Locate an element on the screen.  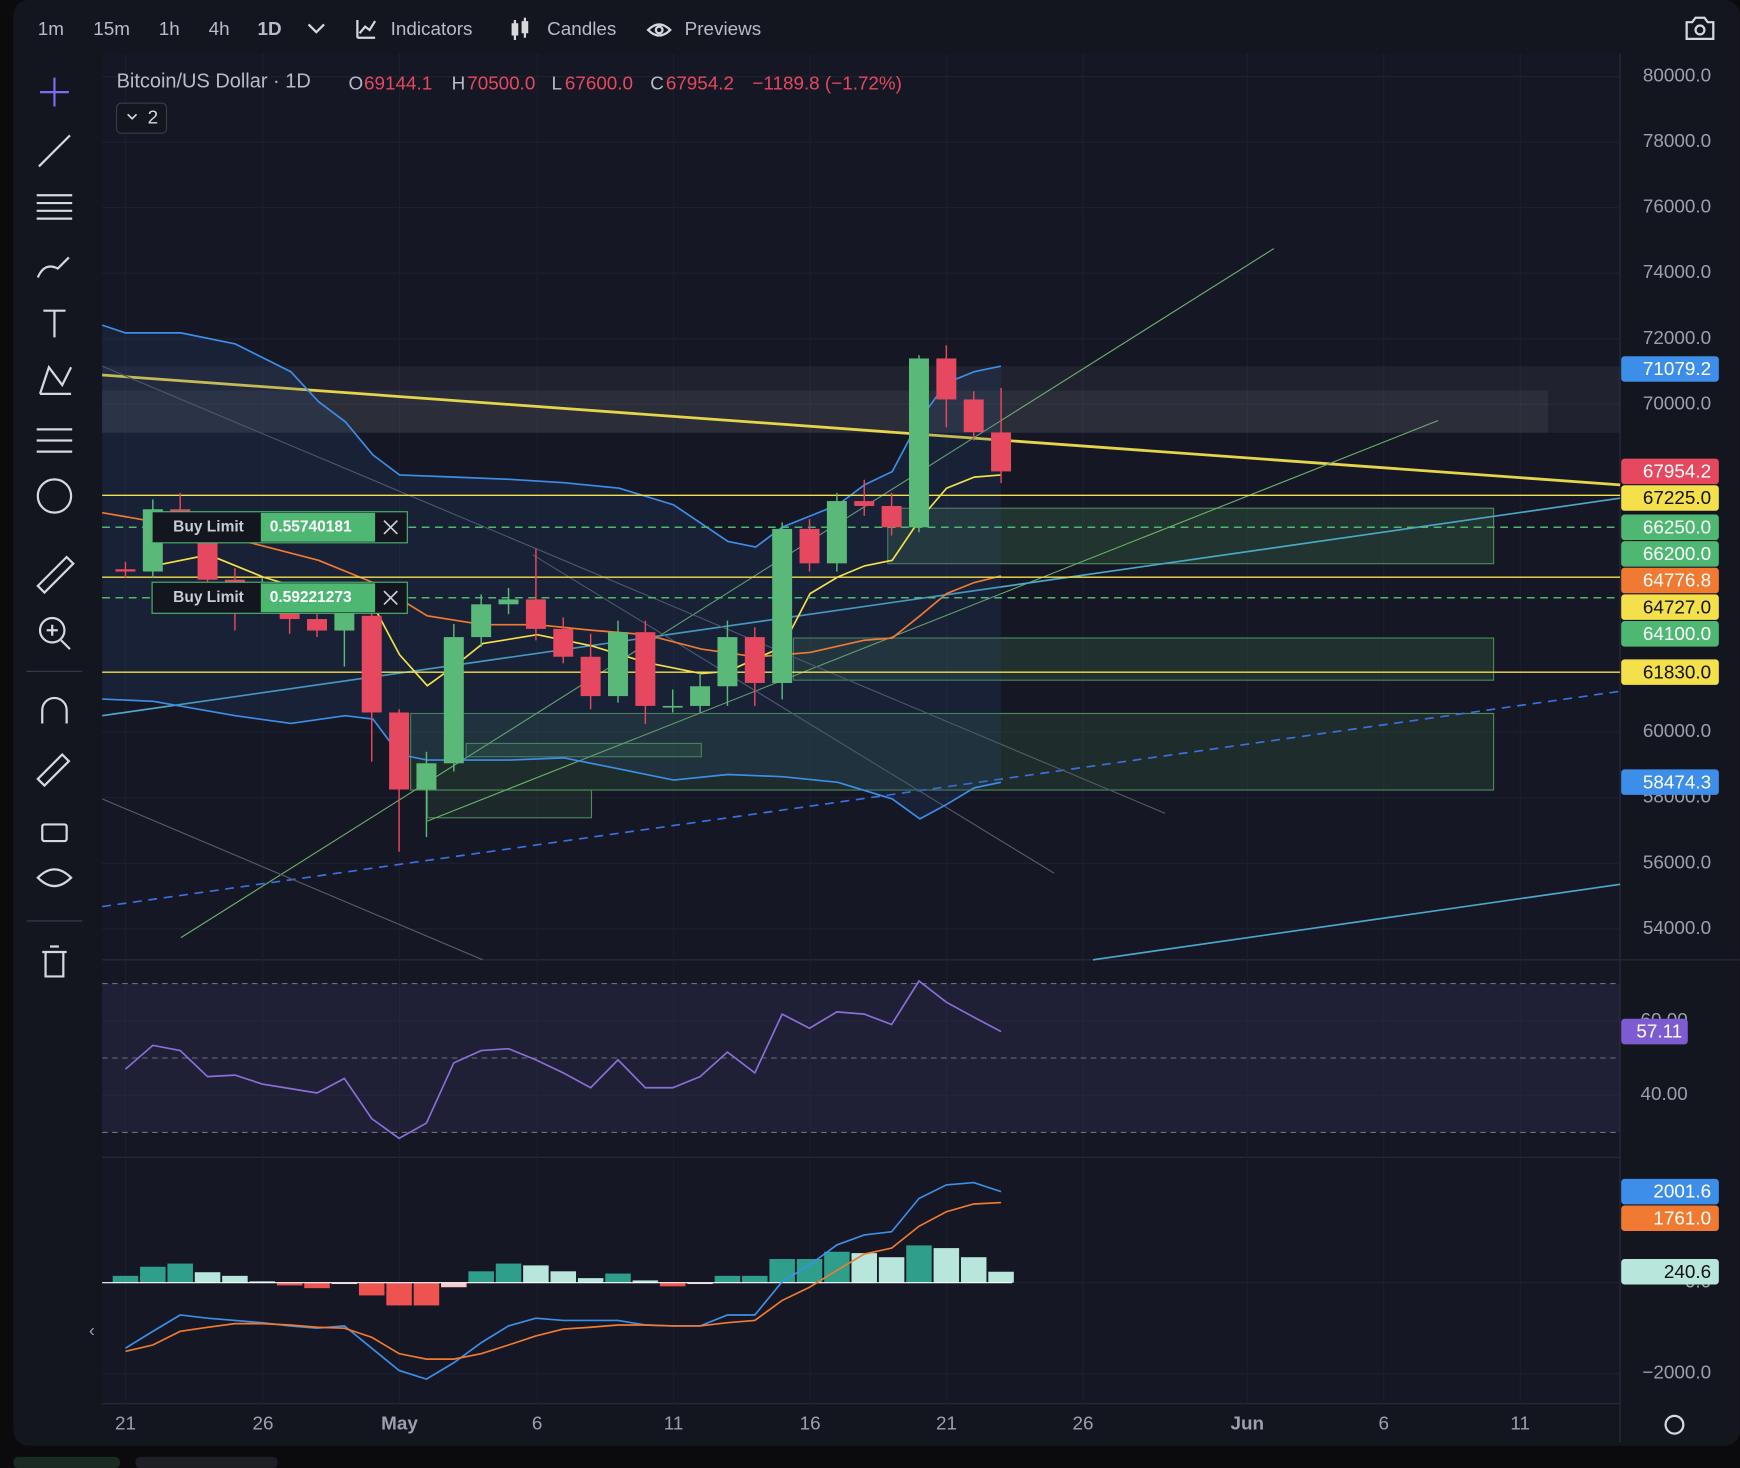
order: Buy Limit 0.59221273 is located at coordinates (279, 597).